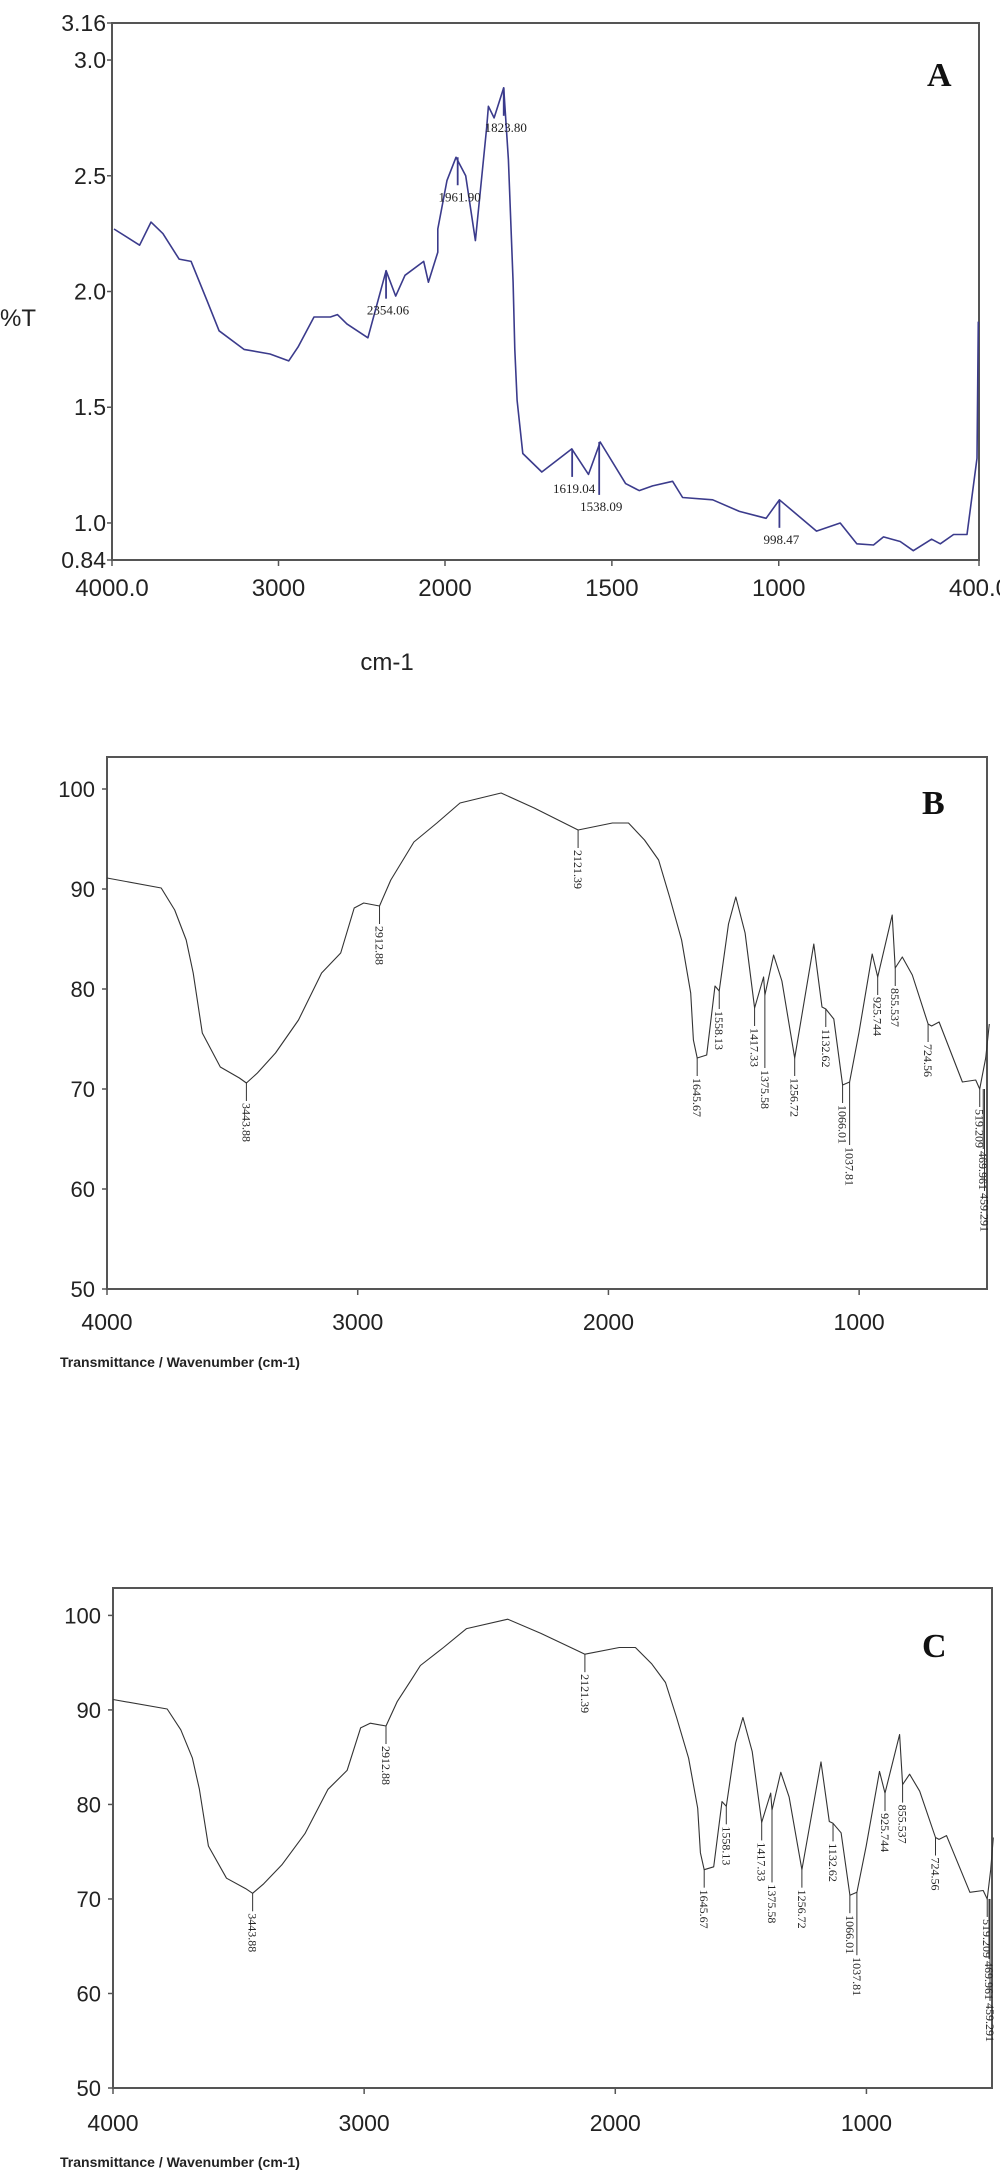 This screenshot has height=2175, width=1000. I want to click on x-axis-label-b: Transmittance / Wavenumber (cm-1), so click(180, 1362).